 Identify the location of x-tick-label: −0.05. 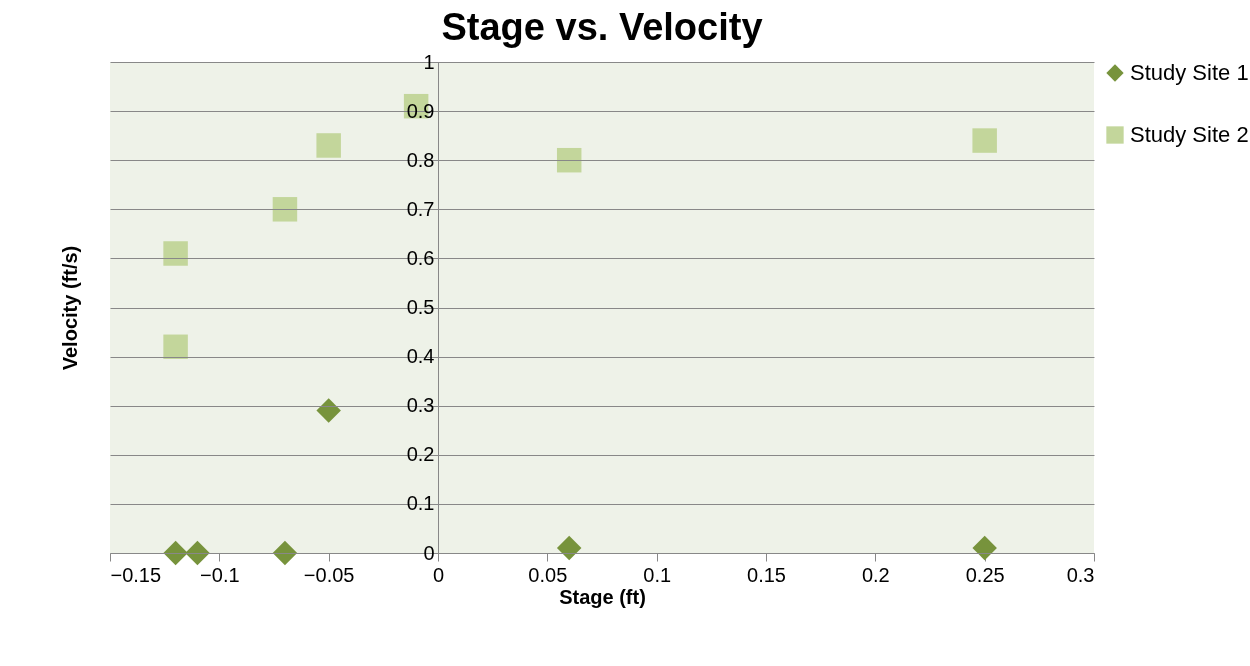
(329, 574).